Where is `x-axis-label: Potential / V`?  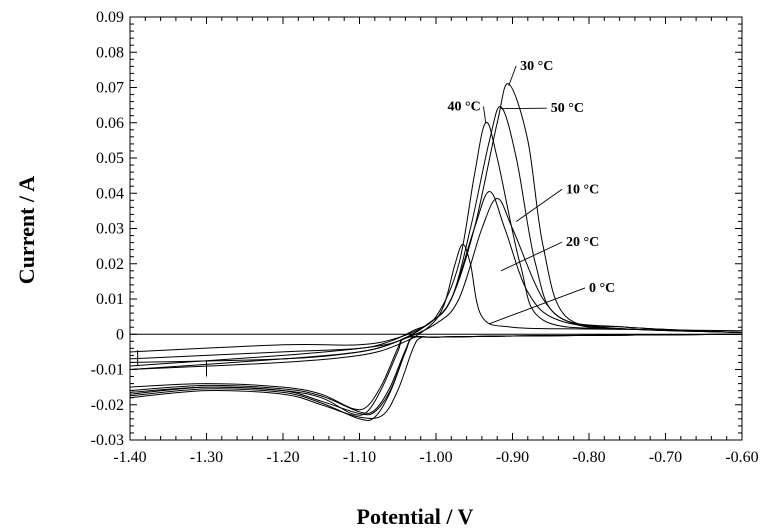
x-axis-label: Potential / V is located at coordinates (415, 516).